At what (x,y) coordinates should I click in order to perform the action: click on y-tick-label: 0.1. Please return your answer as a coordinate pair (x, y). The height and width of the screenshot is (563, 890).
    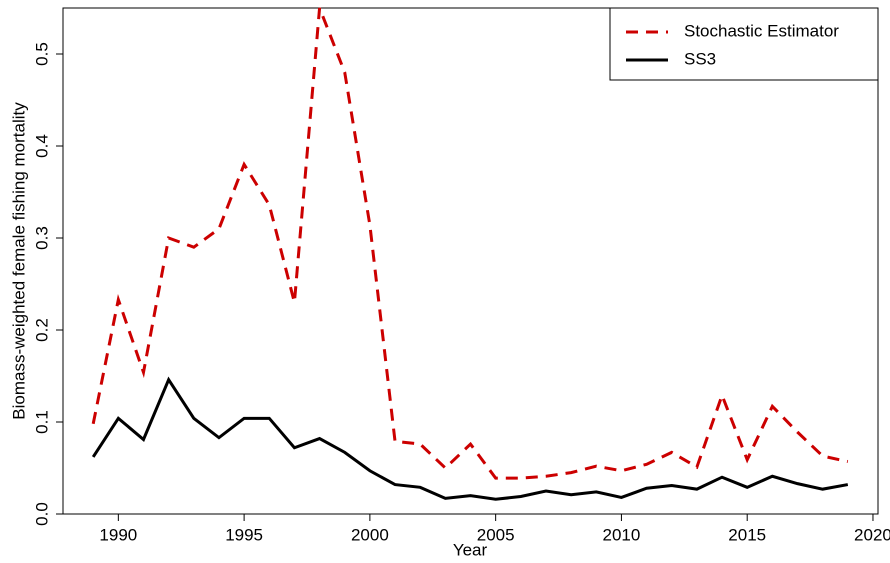
    Looking at the image, I should click on (41, 422).